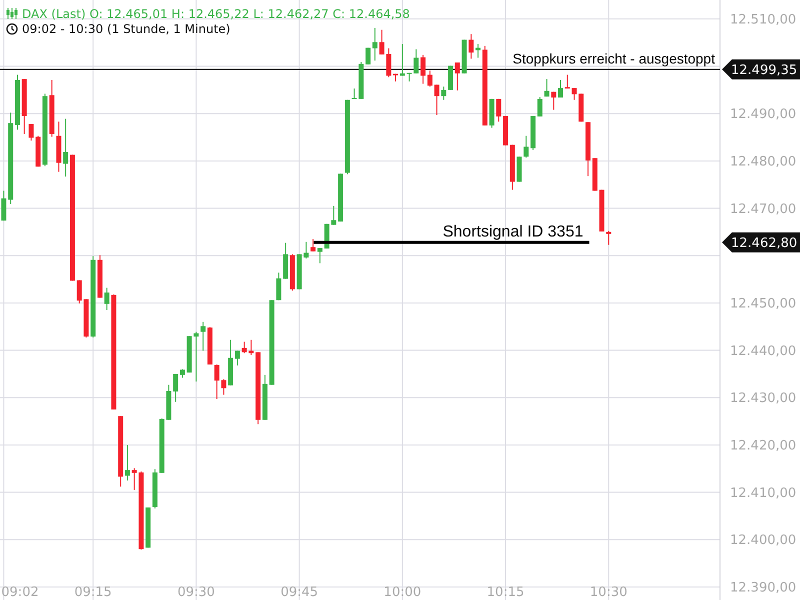 This screenshot has height=600, width=800. Describe the element at coordinates (609, 592) in the screenshot. I see `x-tick-label: 10:30` at that location.